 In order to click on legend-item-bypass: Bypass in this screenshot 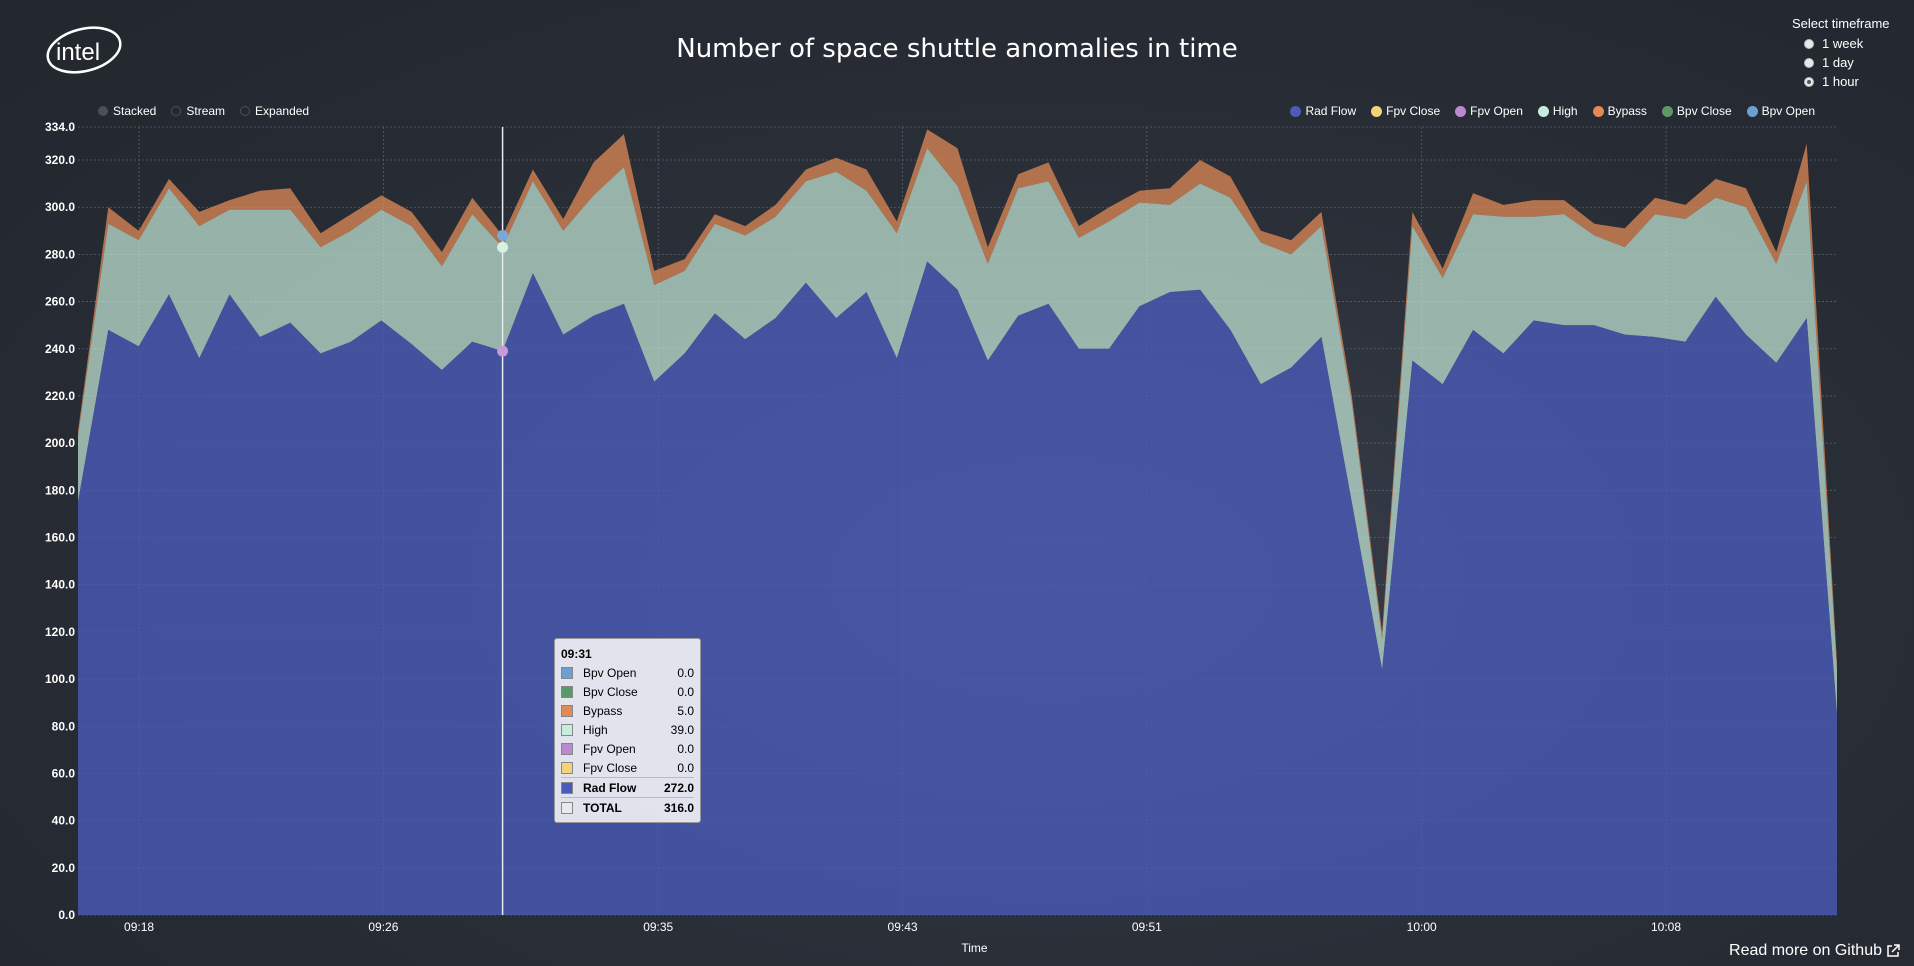, I will do `click(1619, 111)`.